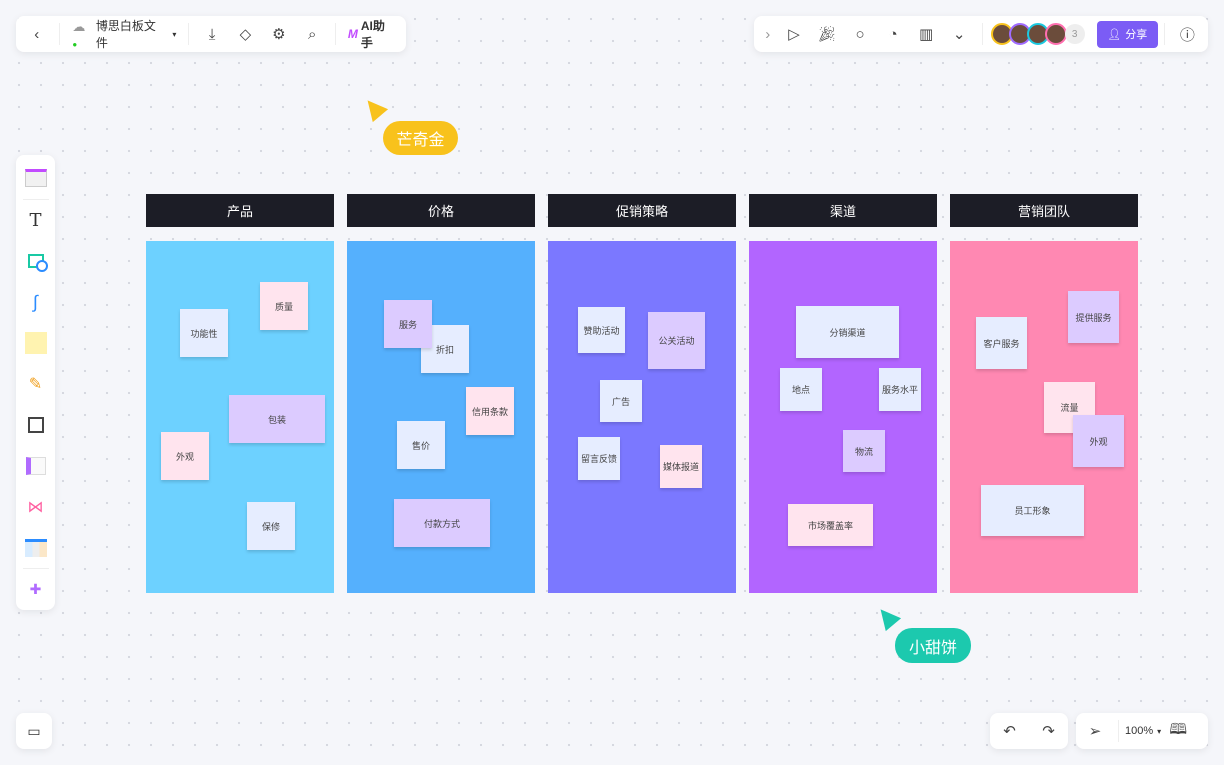 Image resolution: width=1224 pixels, height=765 pixels. Describe the element at coordinates (490, 411) in the screenshot. I see `sticky-note: 信用条款` at that location.